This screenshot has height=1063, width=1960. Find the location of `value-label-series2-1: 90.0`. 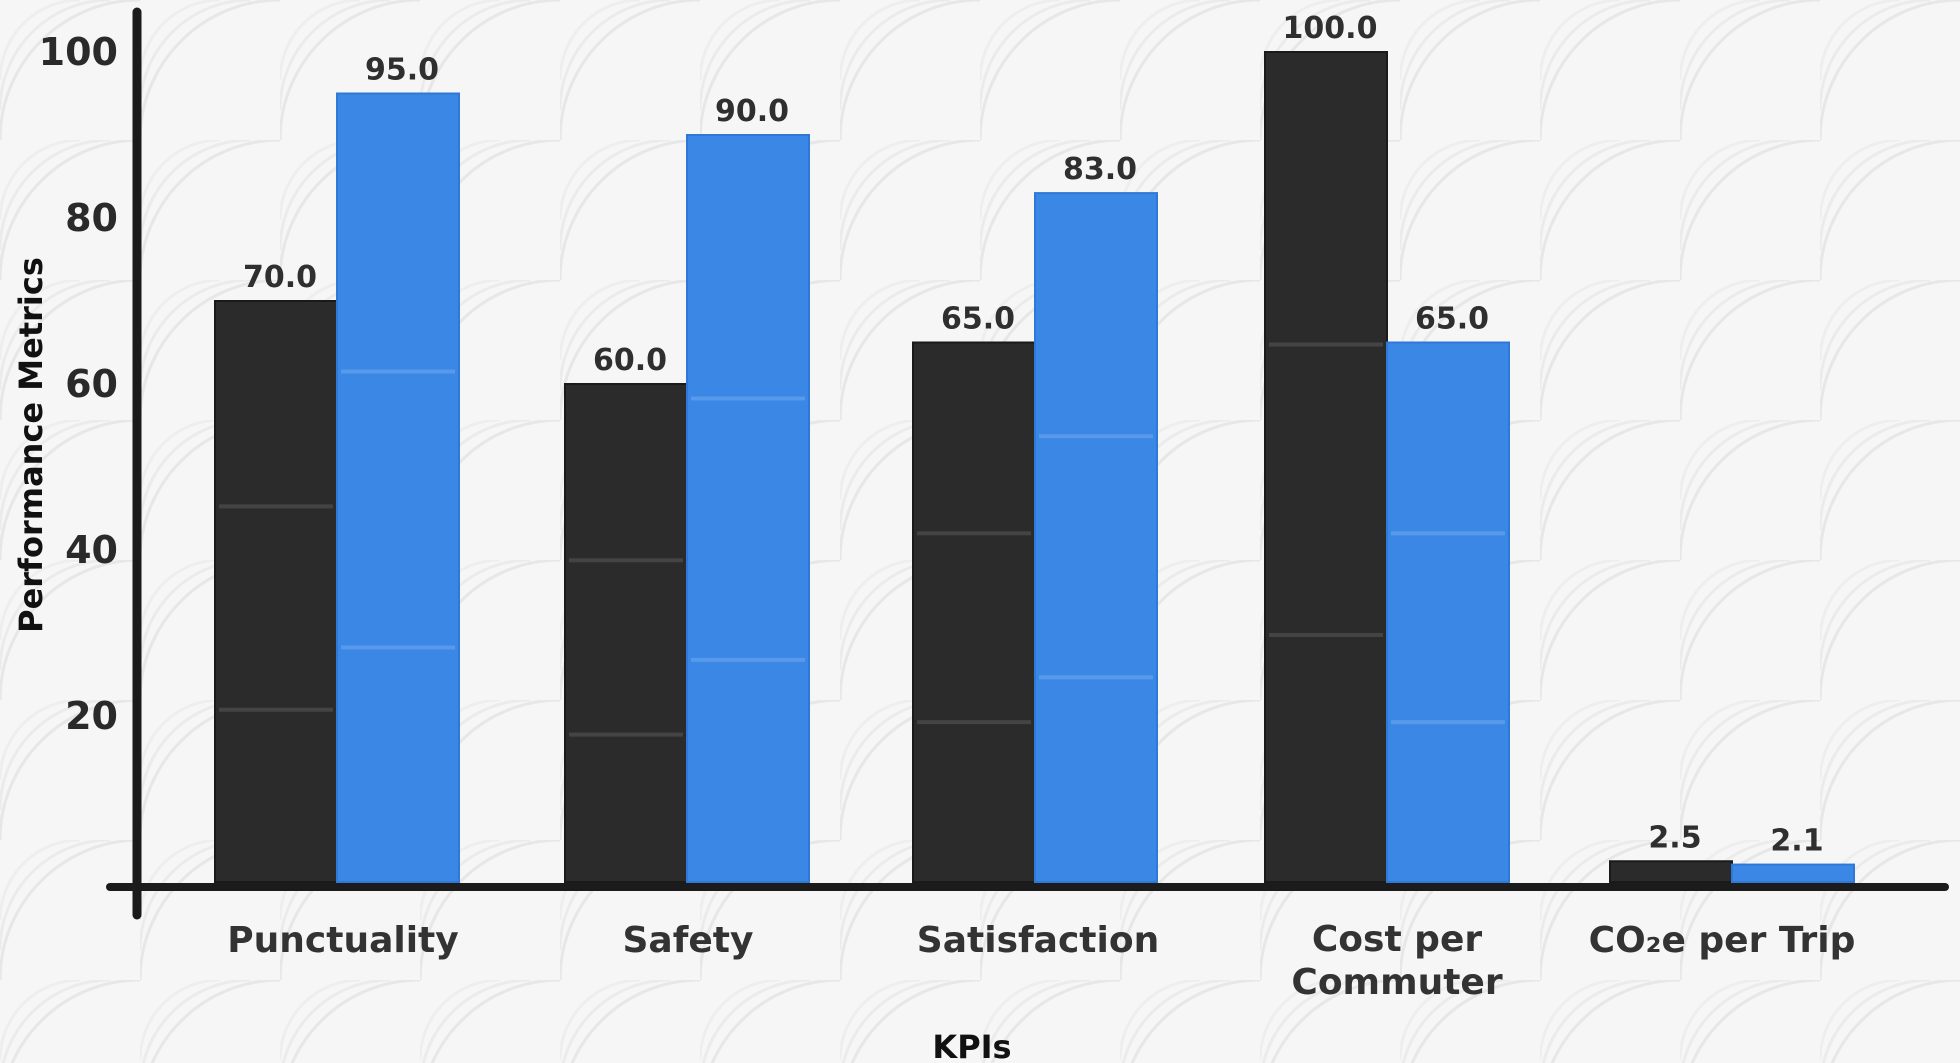

value-label-series2-1: 90.0 is located at coordinates (752, 111).